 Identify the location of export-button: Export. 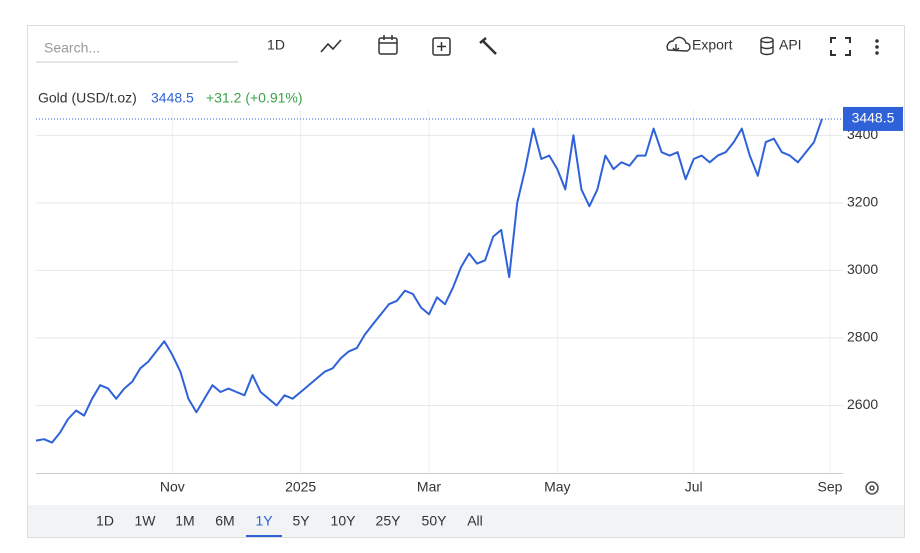
(712, 45).